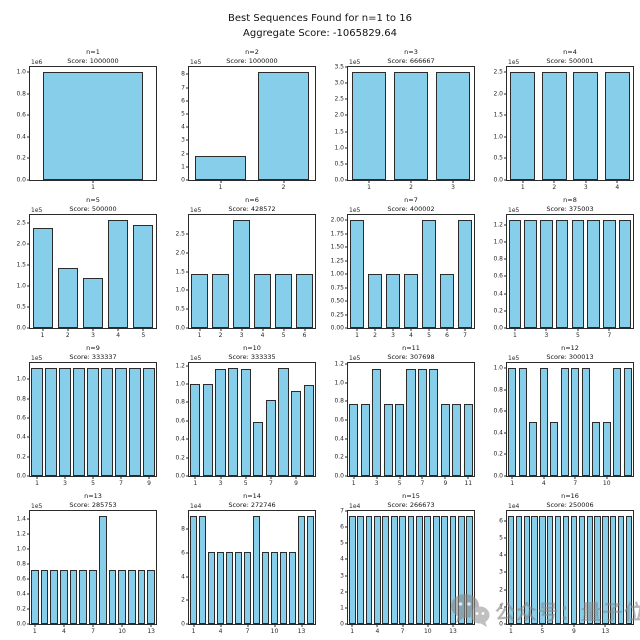 Image resolution: width=640 pixels, height=640 pixels. I want to click on subplot-title: n=16 Score: 250006, so click(570, 501).